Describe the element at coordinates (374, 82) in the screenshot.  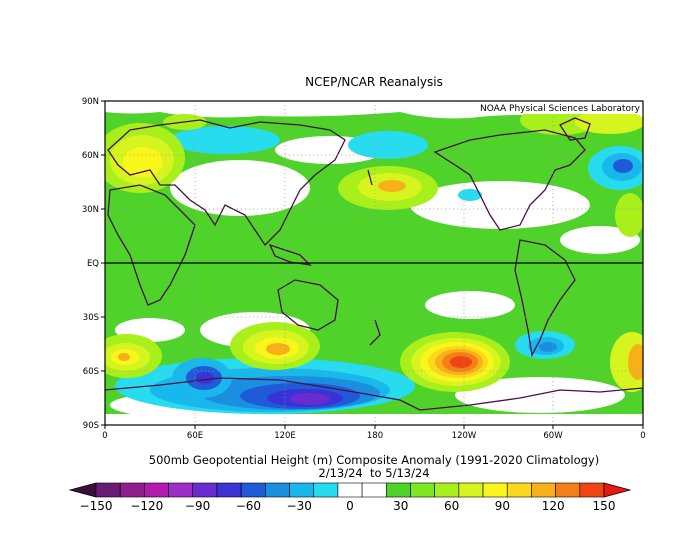
I see `chart-title: NCEP/NCAR Reanalysis` at that location.